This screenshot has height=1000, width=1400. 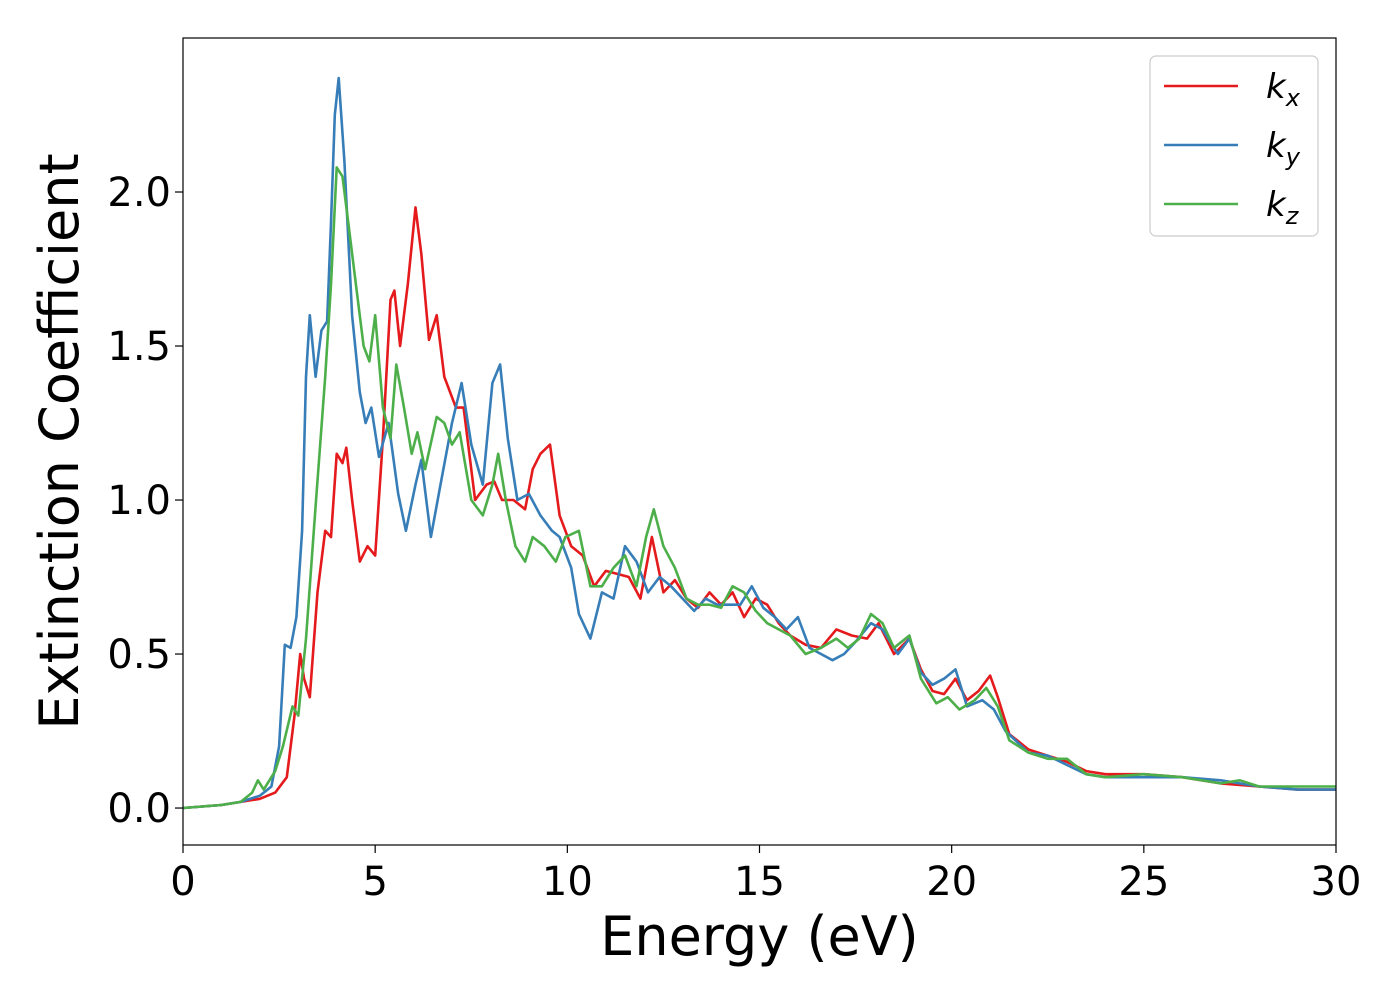 What do you see at coordinates (759, 882) in the screenshot?
I see `x-tick-label: 15` at bounding box center [759, 882].